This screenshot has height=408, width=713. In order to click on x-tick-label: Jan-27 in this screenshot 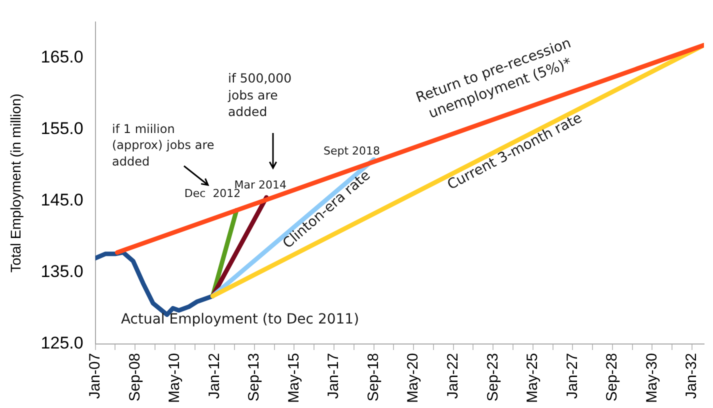, I will do `click(572, 375)`.